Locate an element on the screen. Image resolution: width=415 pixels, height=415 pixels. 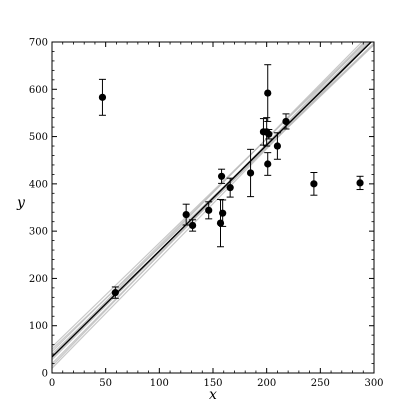
x-tick-label: 300 is located at coordinates (373, 383).